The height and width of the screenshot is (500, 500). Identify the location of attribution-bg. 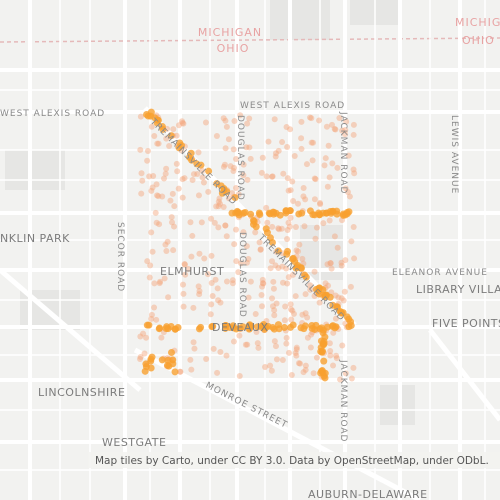
(294, 460).